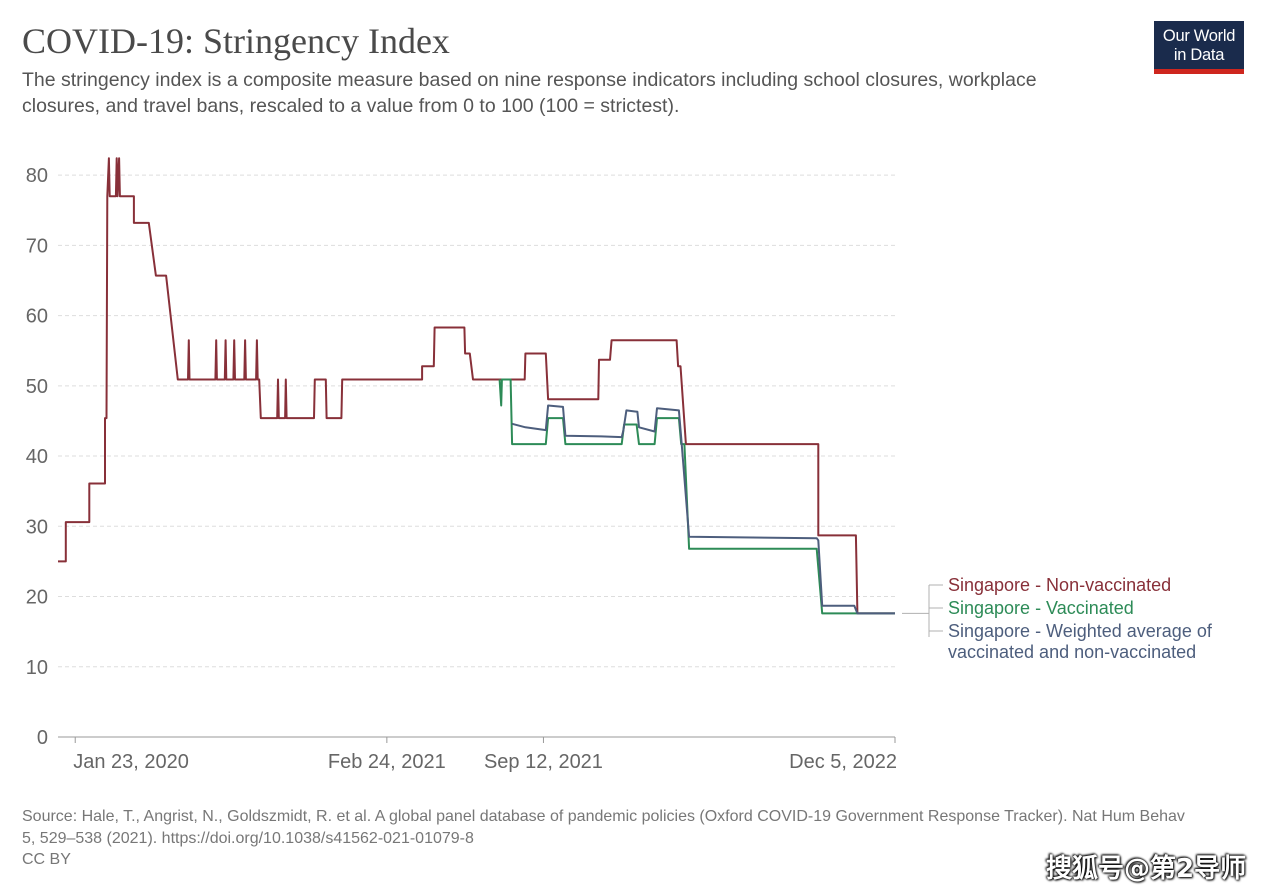 This screenshot has width=1267, height=894. Describe the element at coordinates (1059, 585) in the screenshot. I see `legend-label-1: Singapore - Non-vaccinated` at that location.